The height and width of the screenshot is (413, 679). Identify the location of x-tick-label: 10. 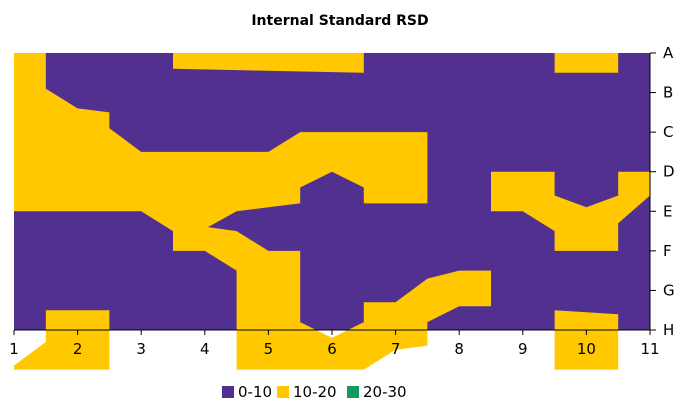
(586, 349).